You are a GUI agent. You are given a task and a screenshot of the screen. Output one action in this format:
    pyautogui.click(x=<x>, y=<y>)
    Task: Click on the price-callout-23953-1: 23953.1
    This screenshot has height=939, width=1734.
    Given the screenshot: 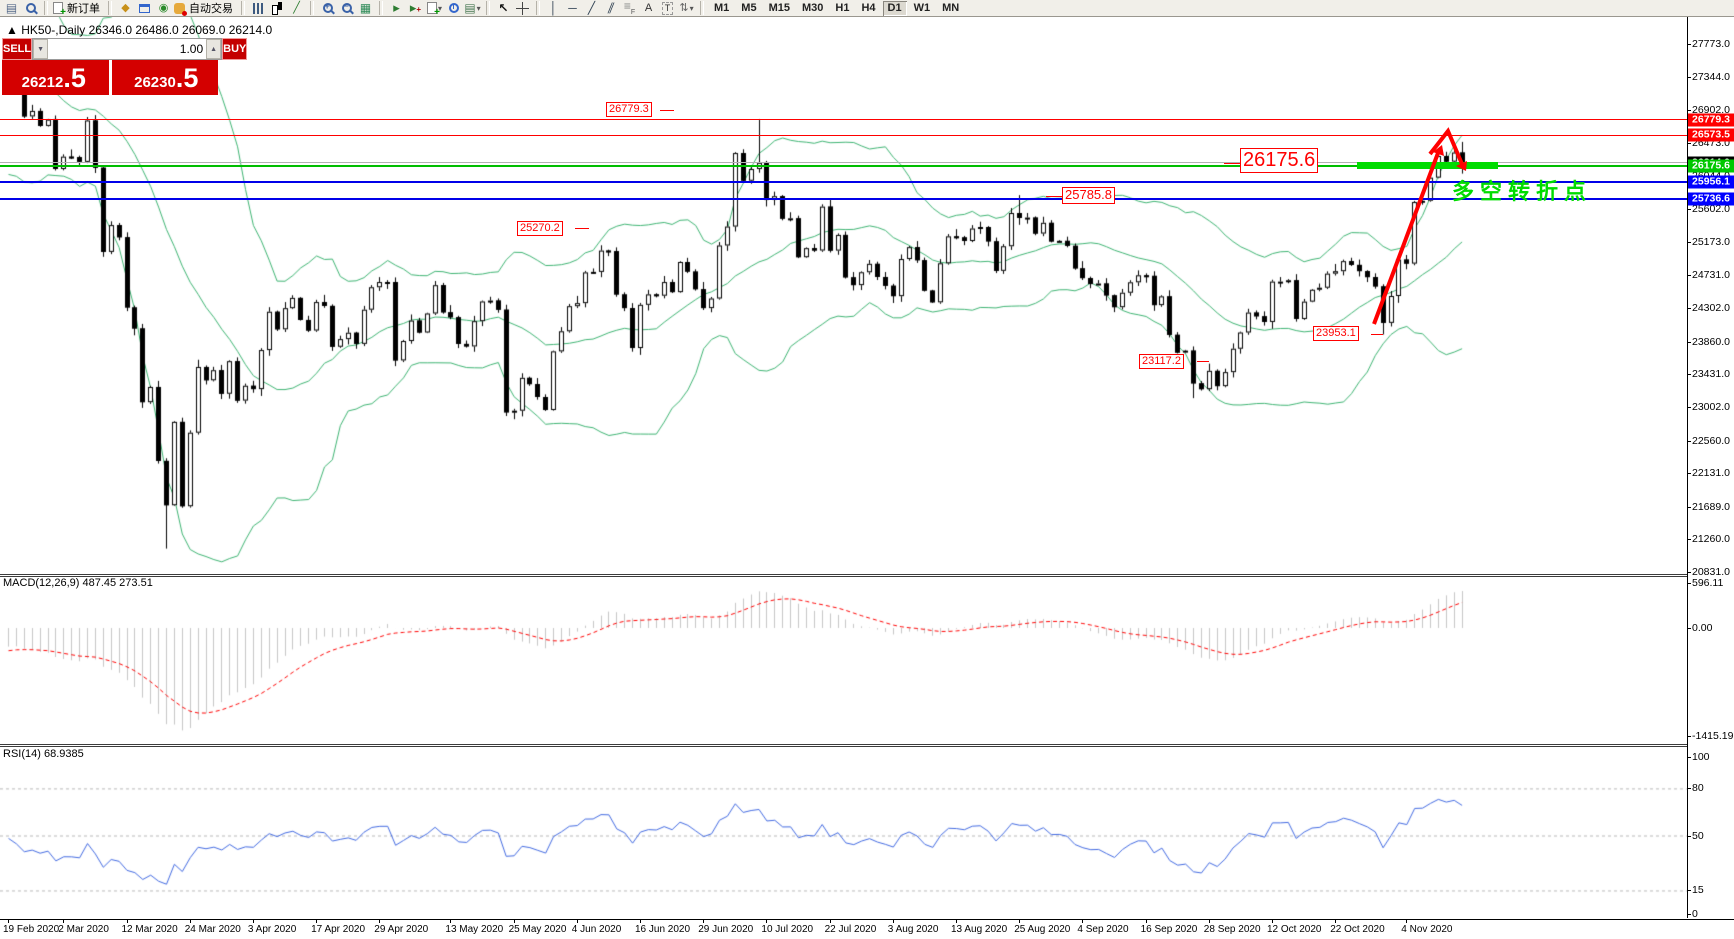 What is the action you would take?
    pyautogui.click(x=1336, y=333)
    